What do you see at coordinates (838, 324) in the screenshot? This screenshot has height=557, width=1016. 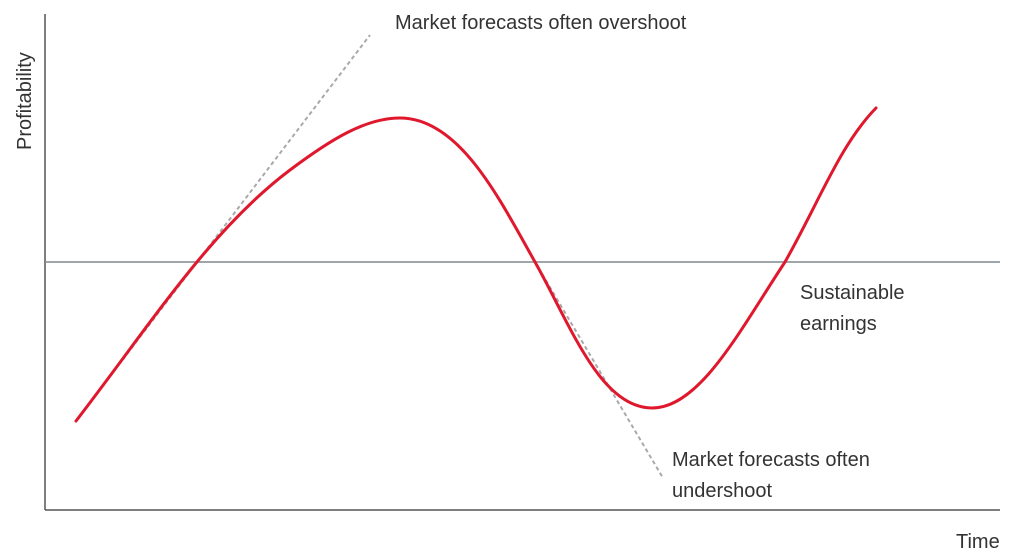 I see `sustainable-label-line2: earnings` at bounding box center [838, 324].